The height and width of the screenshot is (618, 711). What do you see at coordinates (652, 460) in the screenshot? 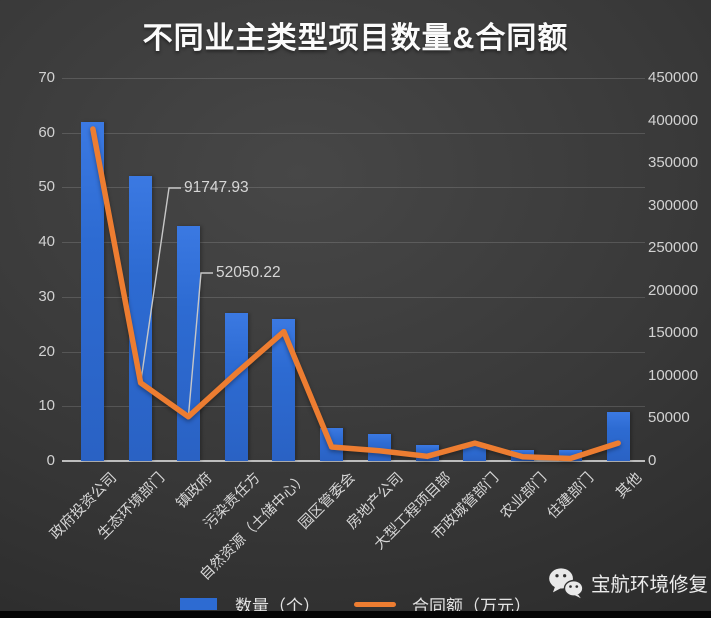
I see `y-axis-label-right: 0` at bounding box center [652, 460].